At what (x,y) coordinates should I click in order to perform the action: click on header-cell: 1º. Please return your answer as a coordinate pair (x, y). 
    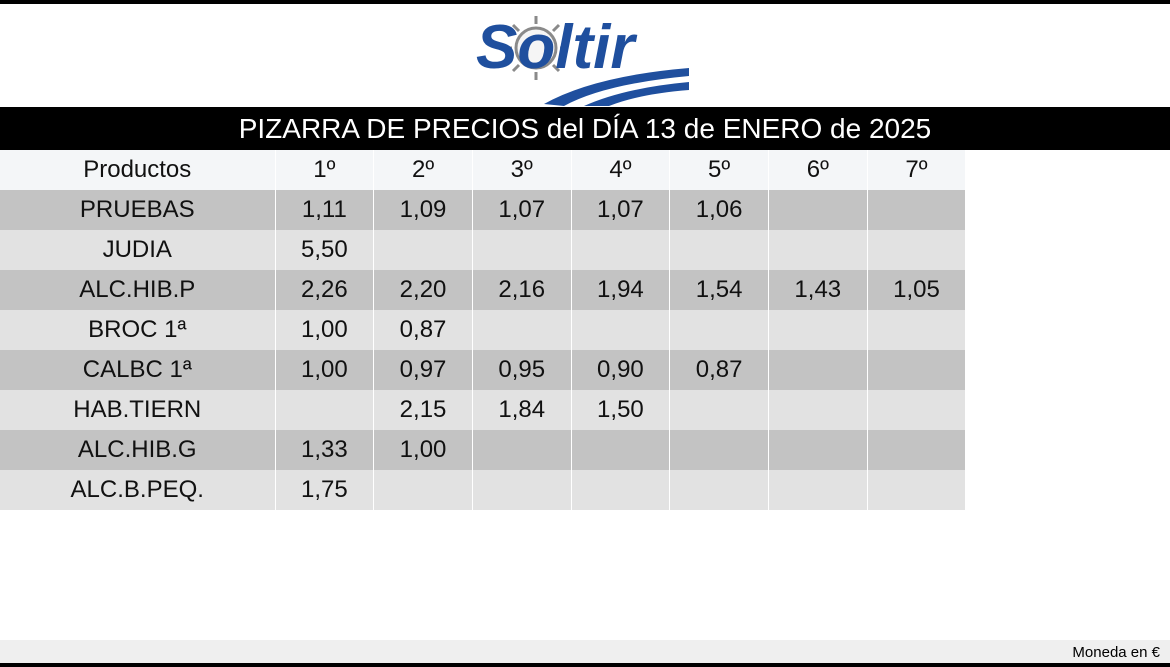
    Looking at the image, I should click on (325, 170).